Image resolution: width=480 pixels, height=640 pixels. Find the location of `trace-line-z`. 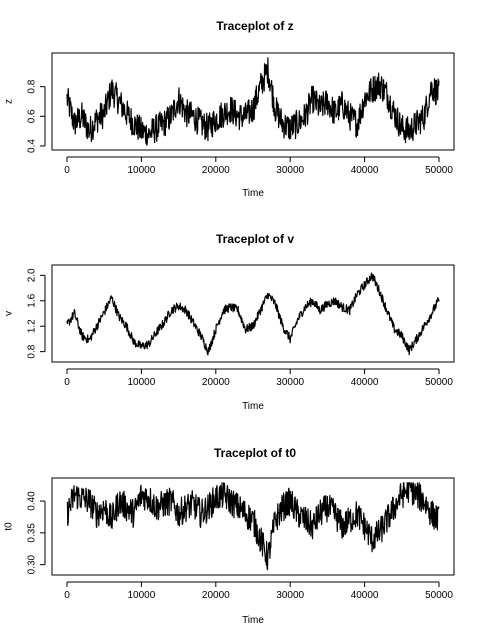

trace-line-z is located at coordinates (253, 101).